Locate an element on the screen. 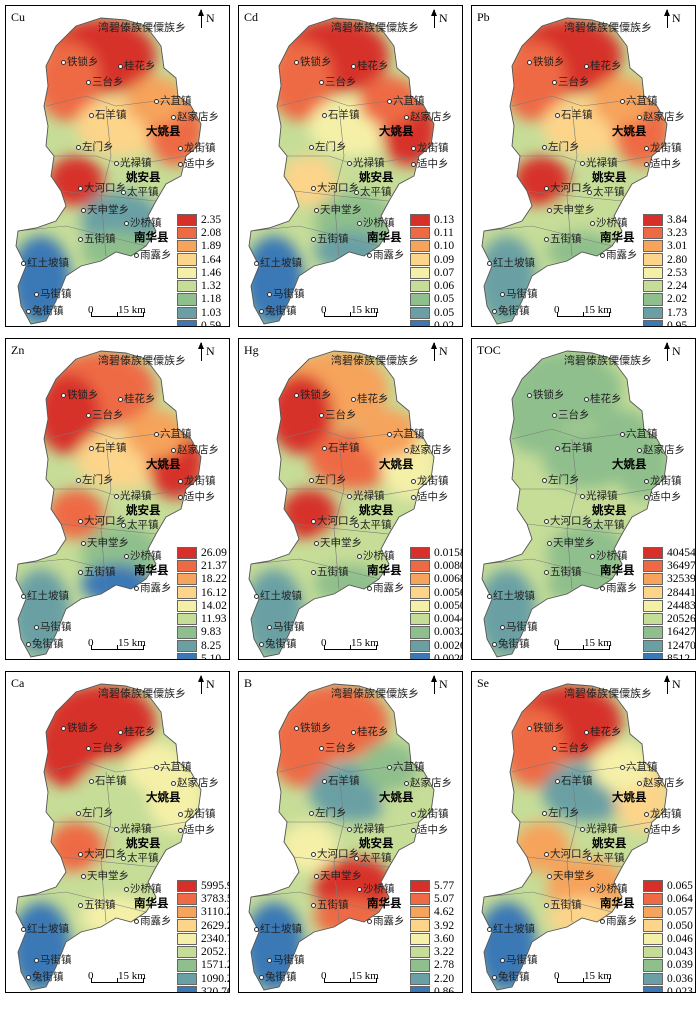 This screenshot has height=1017, width=700. legend-value: 3783.56 is located at coordinates (215, 898).